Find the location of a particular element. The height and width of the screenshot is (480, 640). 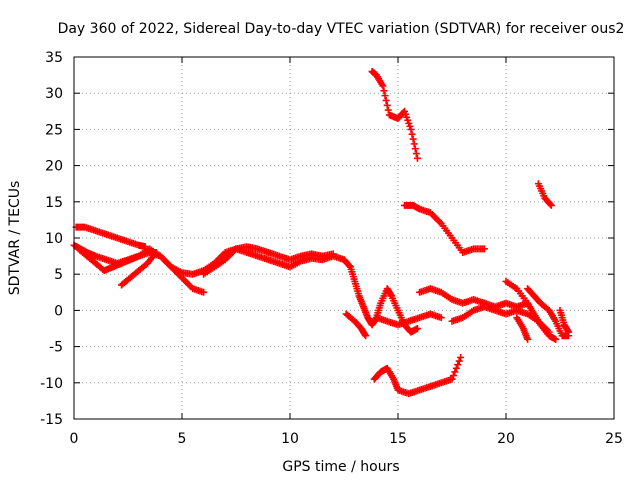

y-tick-label: 10 is located at coordinates (54, 239).